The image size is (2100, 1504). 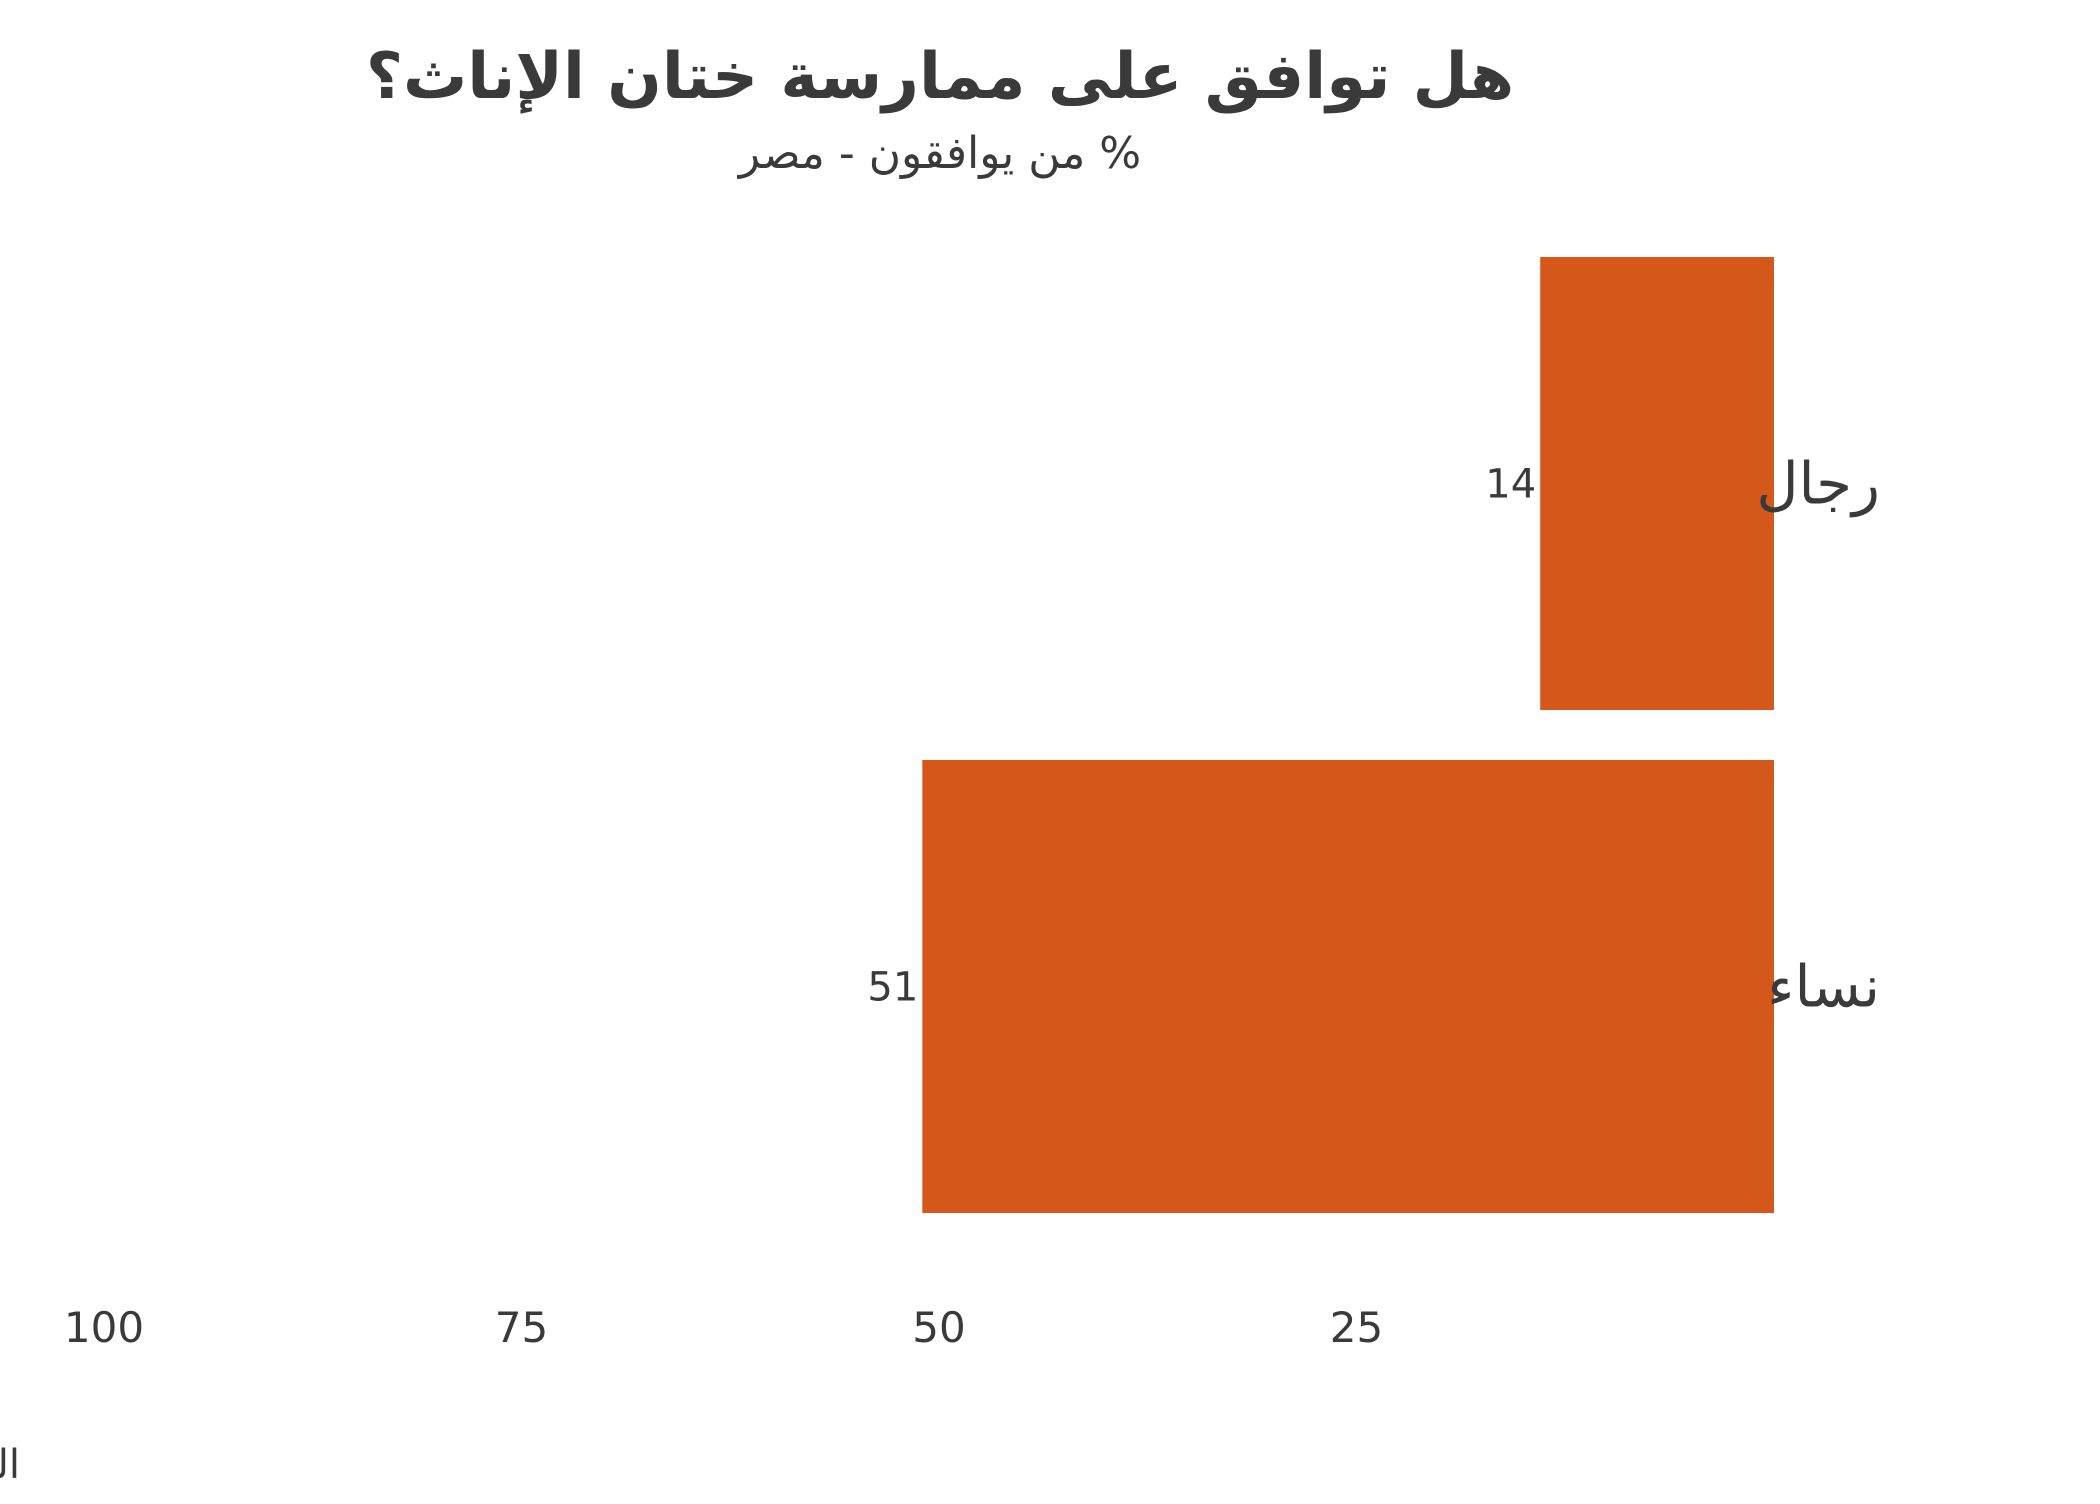 I want to click on x-tick-label: 100, so click(x=104, y=1327).